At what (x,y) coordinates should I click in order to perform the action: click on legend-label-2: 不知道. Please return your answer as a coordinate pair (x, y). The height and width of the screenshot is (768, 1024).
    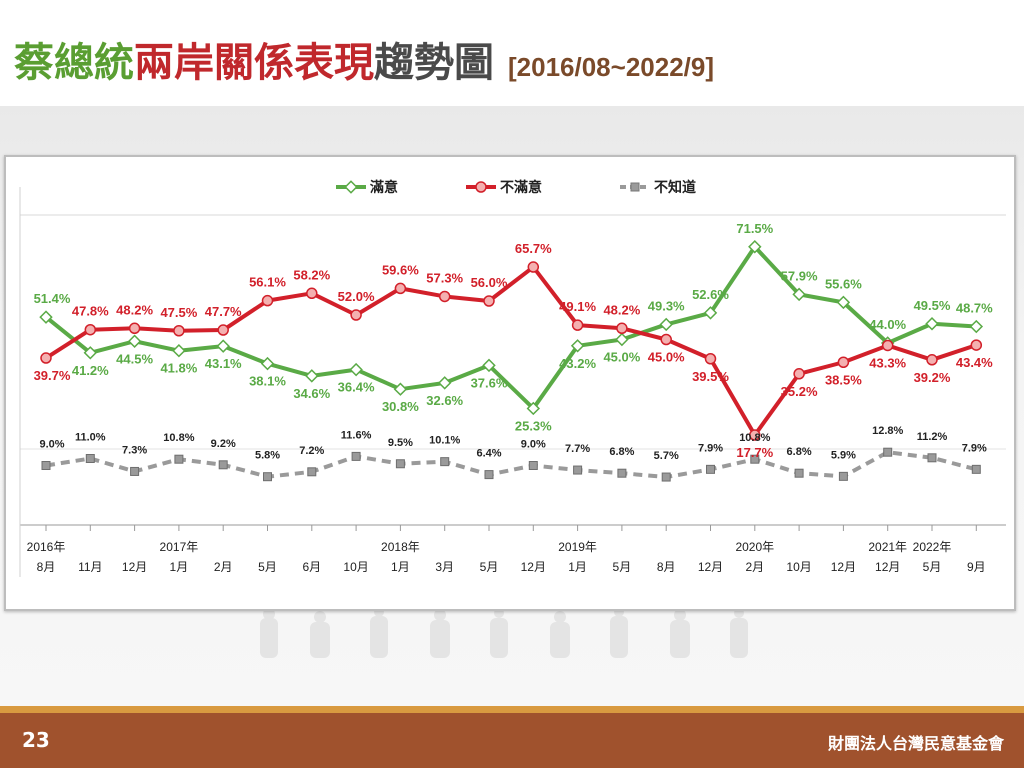
    Looking at the image, I should click on (675, 187).